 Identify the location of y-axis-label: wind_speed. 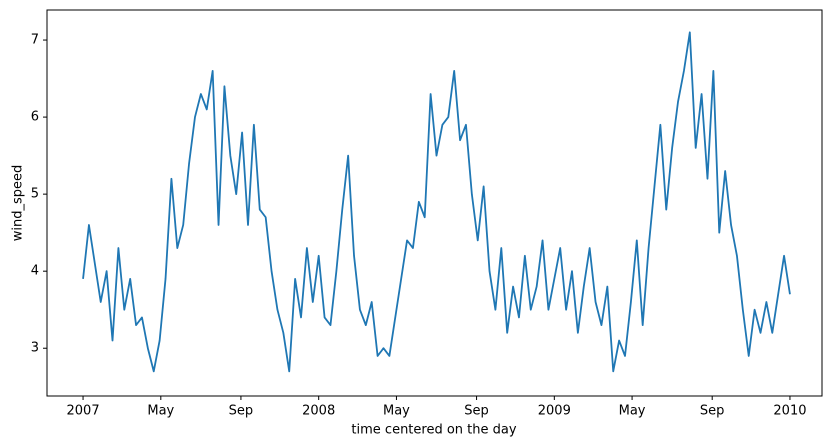
(18, 203).